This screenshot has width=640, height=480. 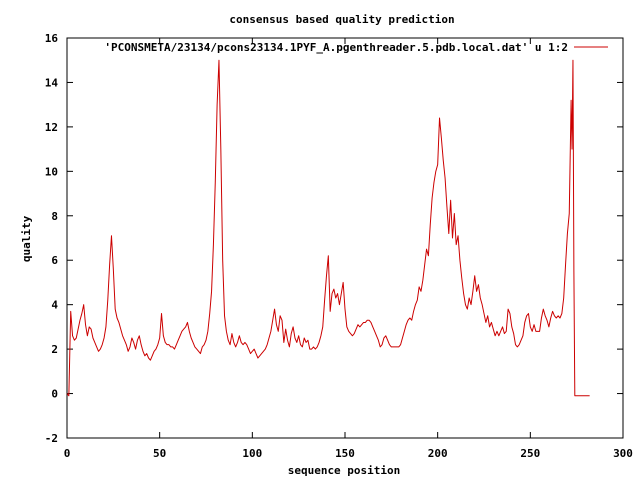 What do you see at coordinates (51, 127) in the screenshot?
I see `y-tick-label: 12` at bounding box center [51, 127].